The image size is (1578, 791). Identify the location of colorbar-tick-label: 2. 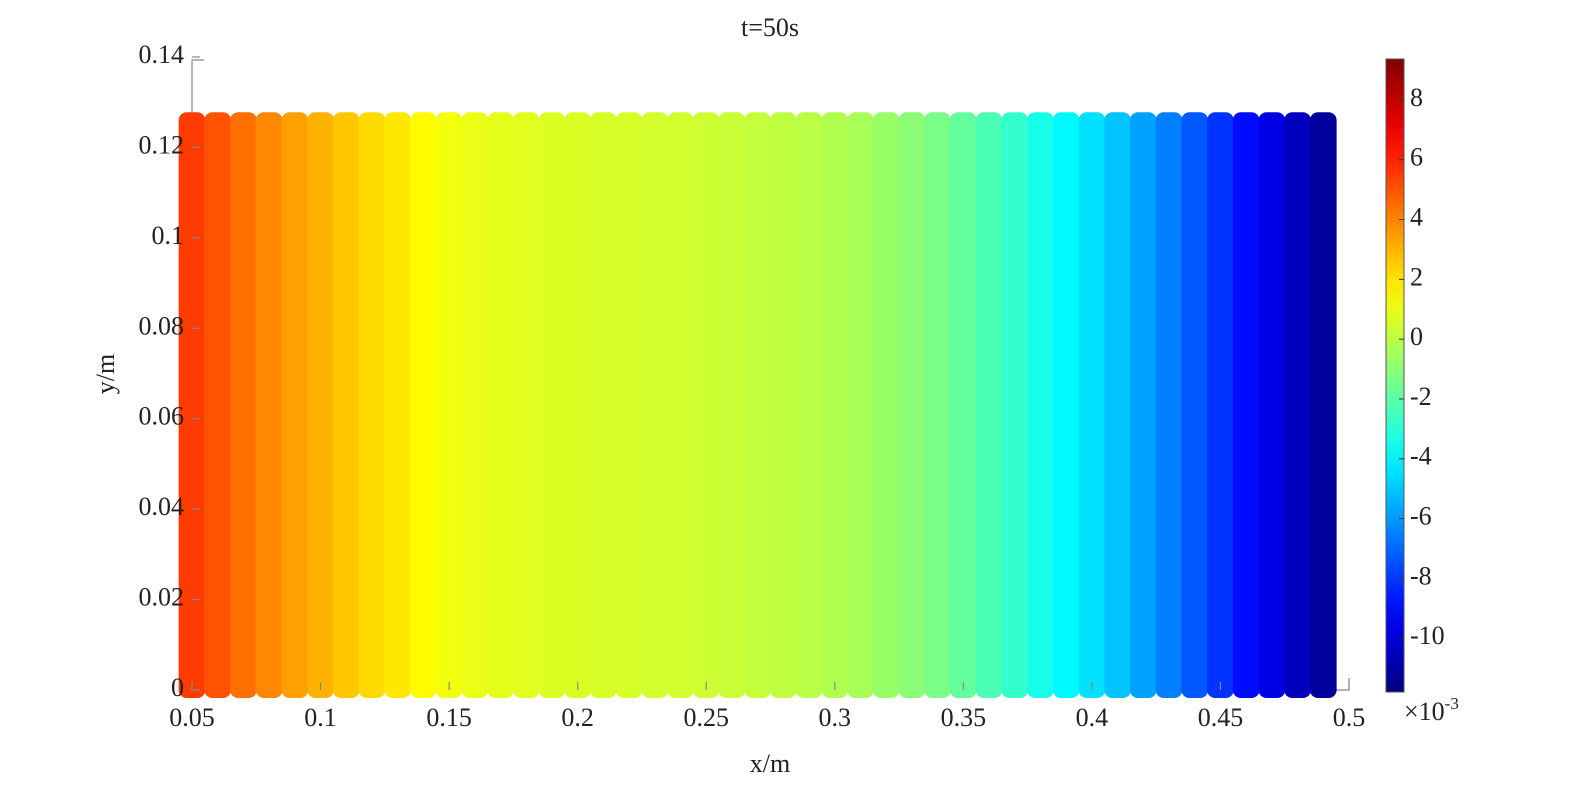
(1416, 276).